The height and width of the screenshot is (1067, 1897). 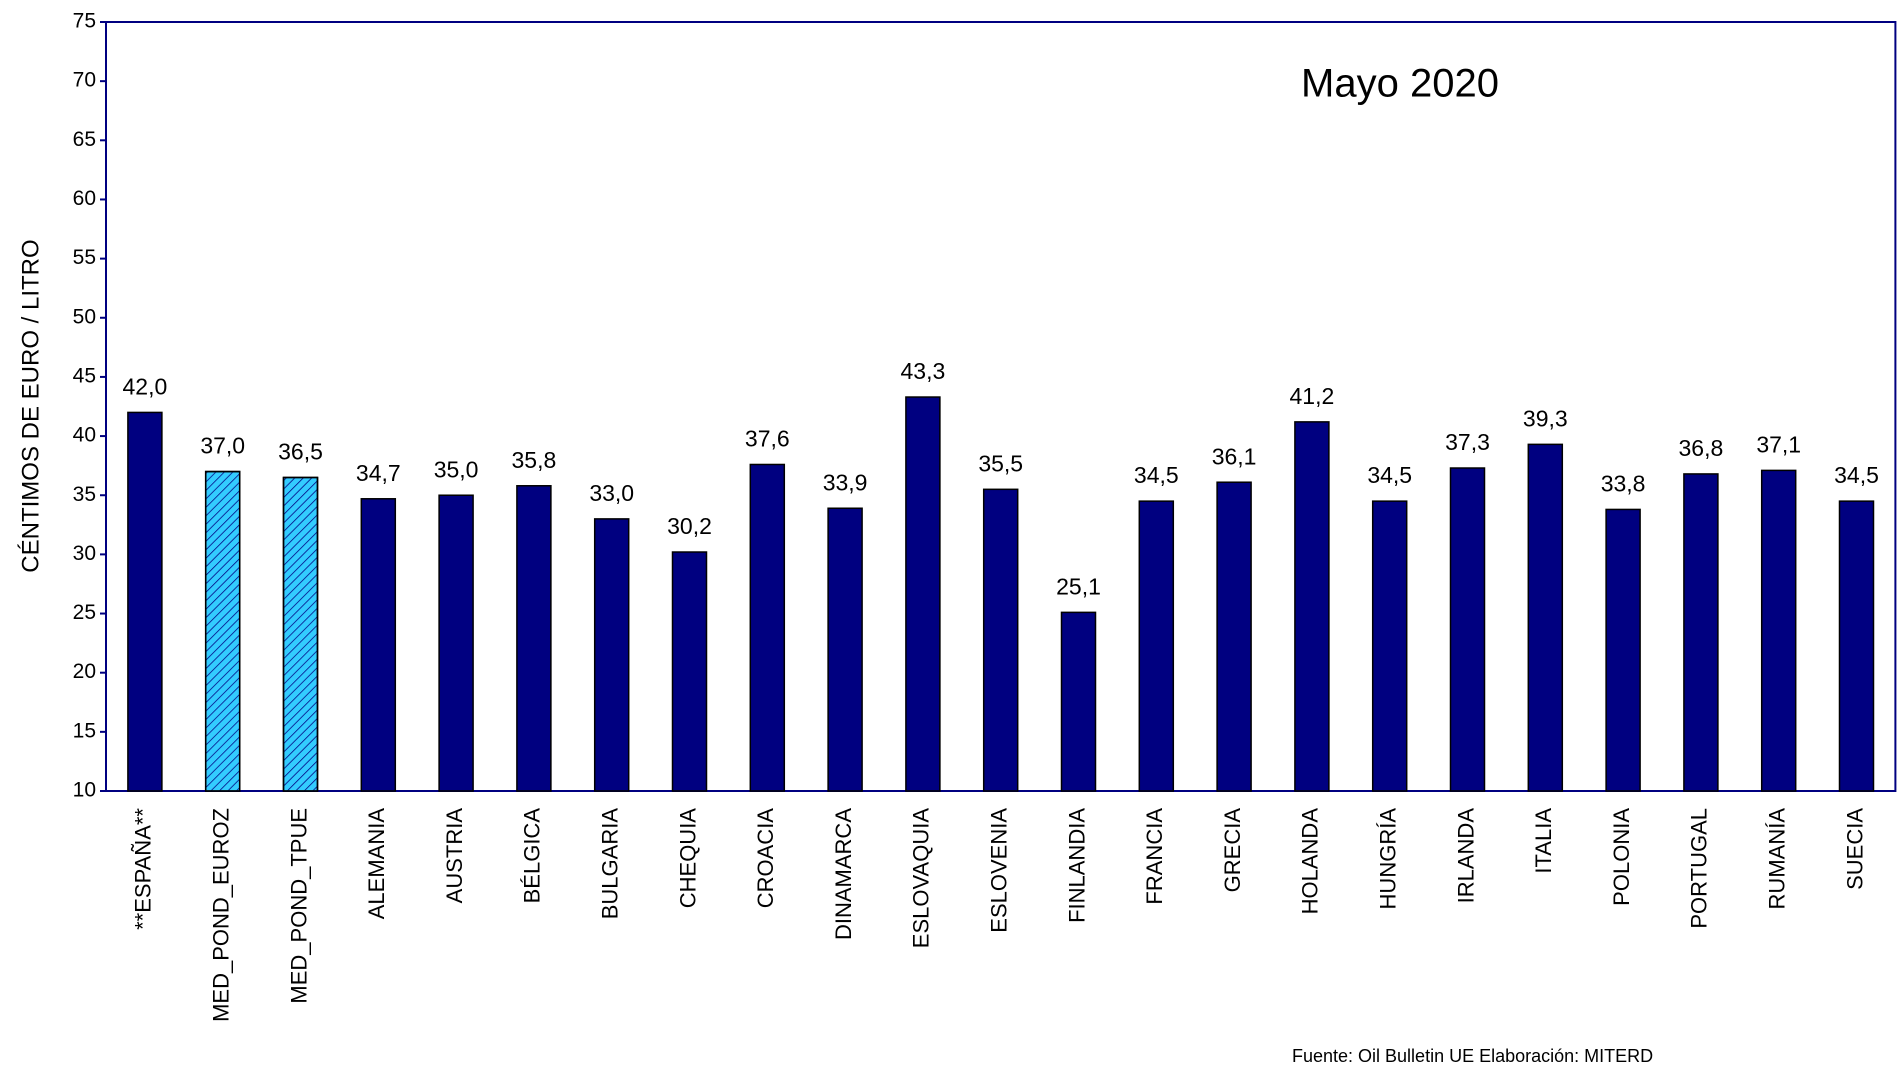 What do you see at coordinates (300, 452) in the screenshot?
I see `value-label: 36,5` at bounding box center [300, 452].